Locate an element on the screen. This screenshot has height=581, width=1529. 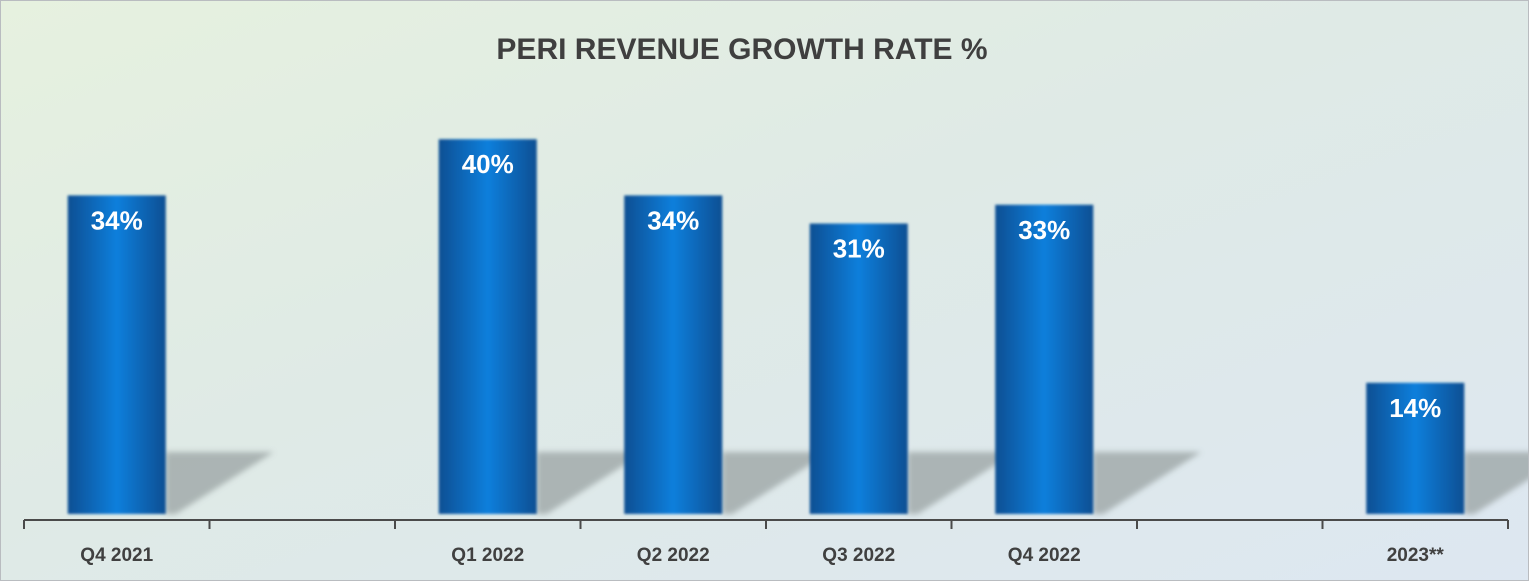
x-tick-label: Q2 2022 is located at coordinates (673, 555).